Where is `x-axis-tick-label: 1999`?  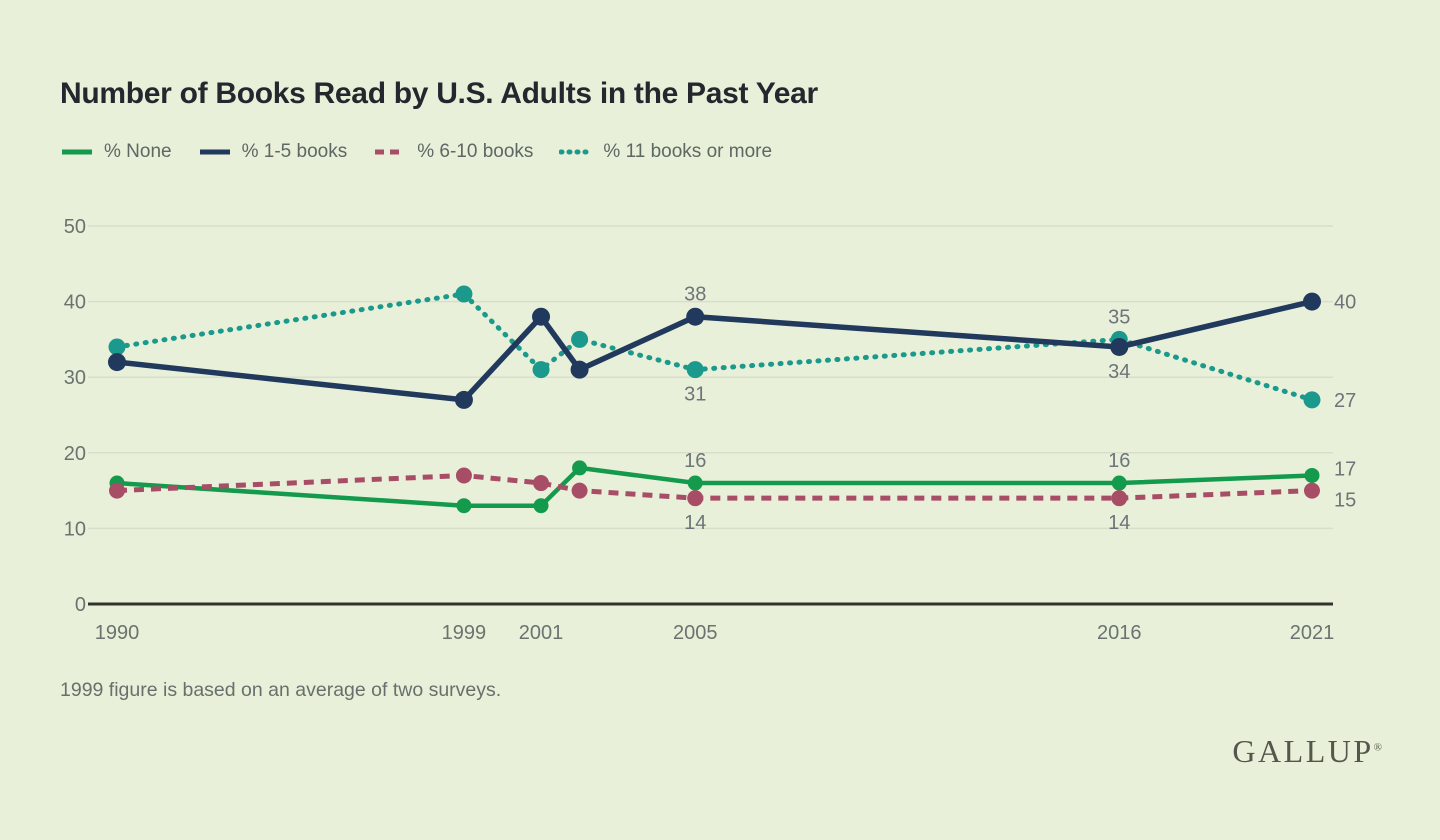 x-axis-tick-label: 1999 is located at coordinates (464, 633).